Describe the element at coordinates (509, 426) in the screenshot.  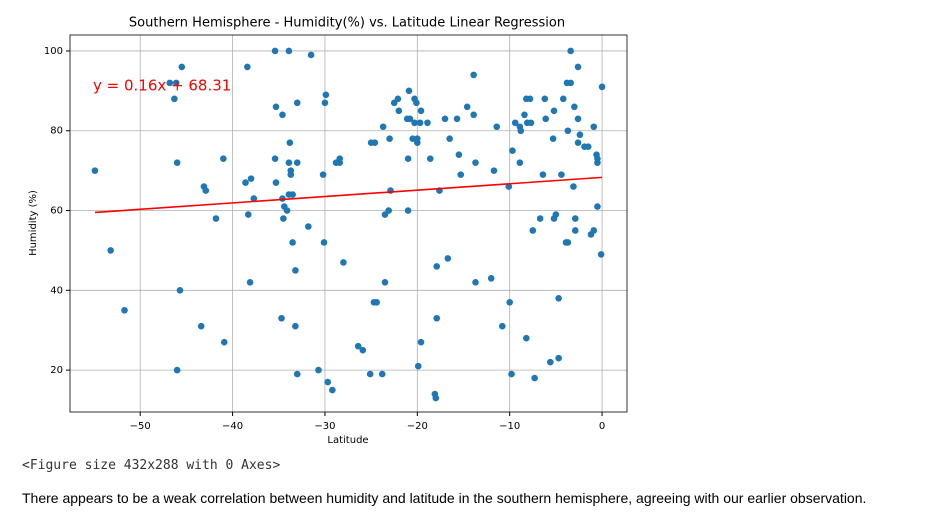
I see `x-tick-label: −10` at that location.